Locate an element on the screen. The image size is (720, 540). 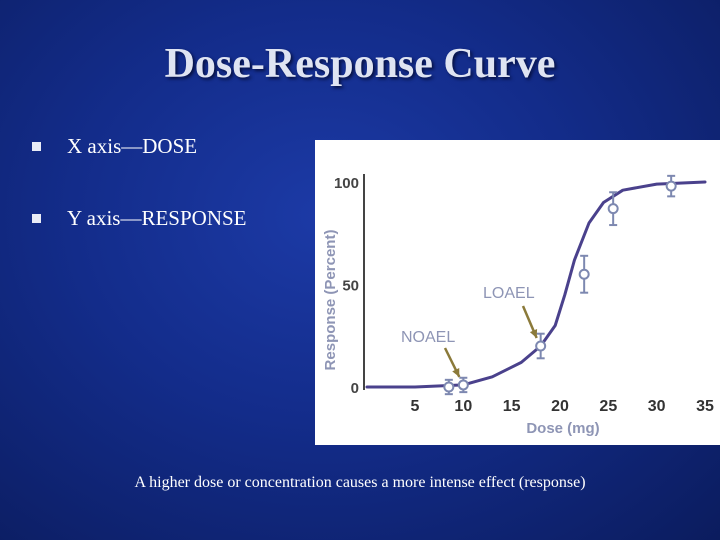
y-axis-ticks: 0 50 100 is located at coordinates (349, 285).